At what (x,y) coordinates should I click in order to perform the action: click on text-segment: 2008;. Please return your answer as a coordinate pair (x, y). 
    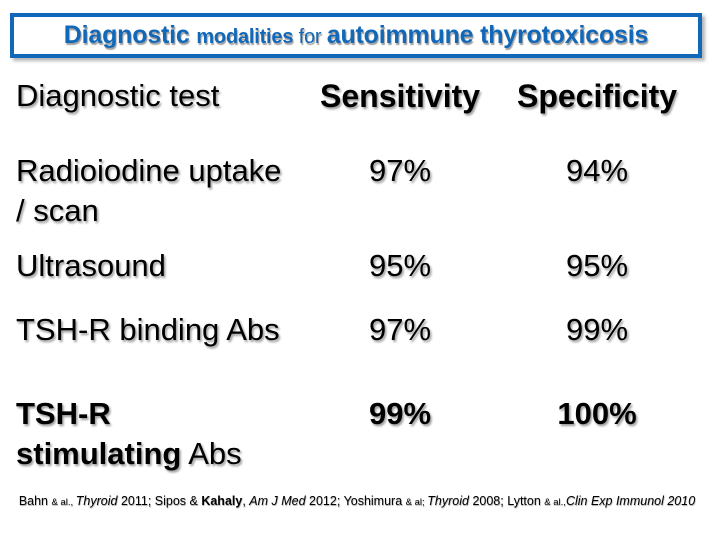
    Looking at the image, I should click on (490, 501).